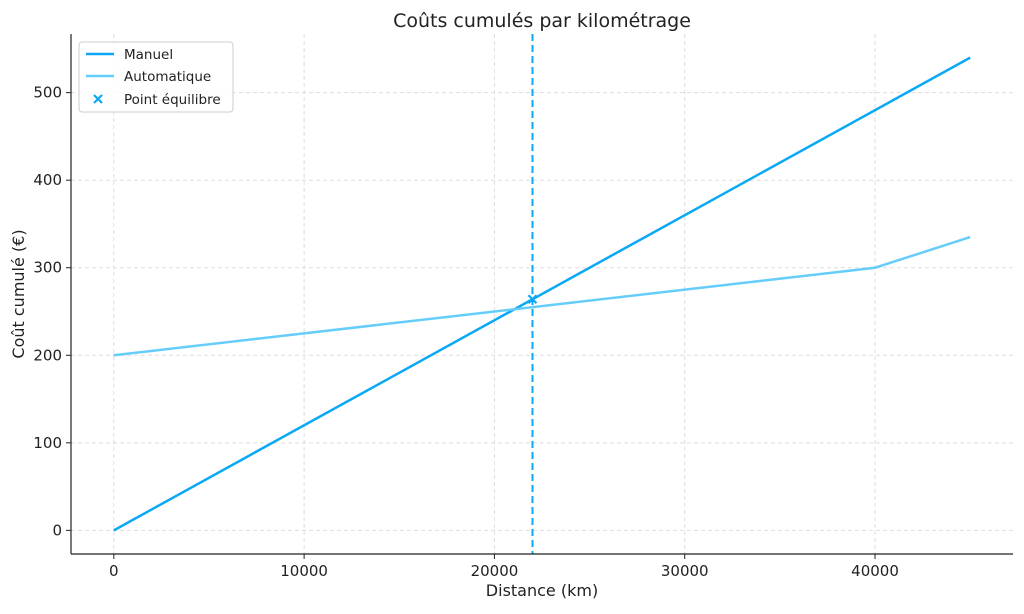 This screenshot has width=1024, height=614. Describe the element at coordinates (47, 268) in the screenshot. I see `y-tick-label: 300` at that location.